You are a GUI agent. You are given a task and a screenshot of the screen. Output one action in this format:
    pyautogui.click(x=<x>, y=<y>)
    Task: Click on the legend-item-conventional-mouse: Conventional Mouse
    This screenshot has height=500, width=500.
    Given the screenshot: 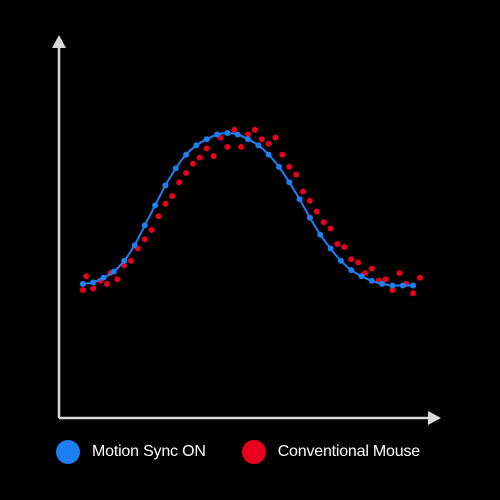 What is the action you would take?
    pyautogui.click(x=330, y=452)
    